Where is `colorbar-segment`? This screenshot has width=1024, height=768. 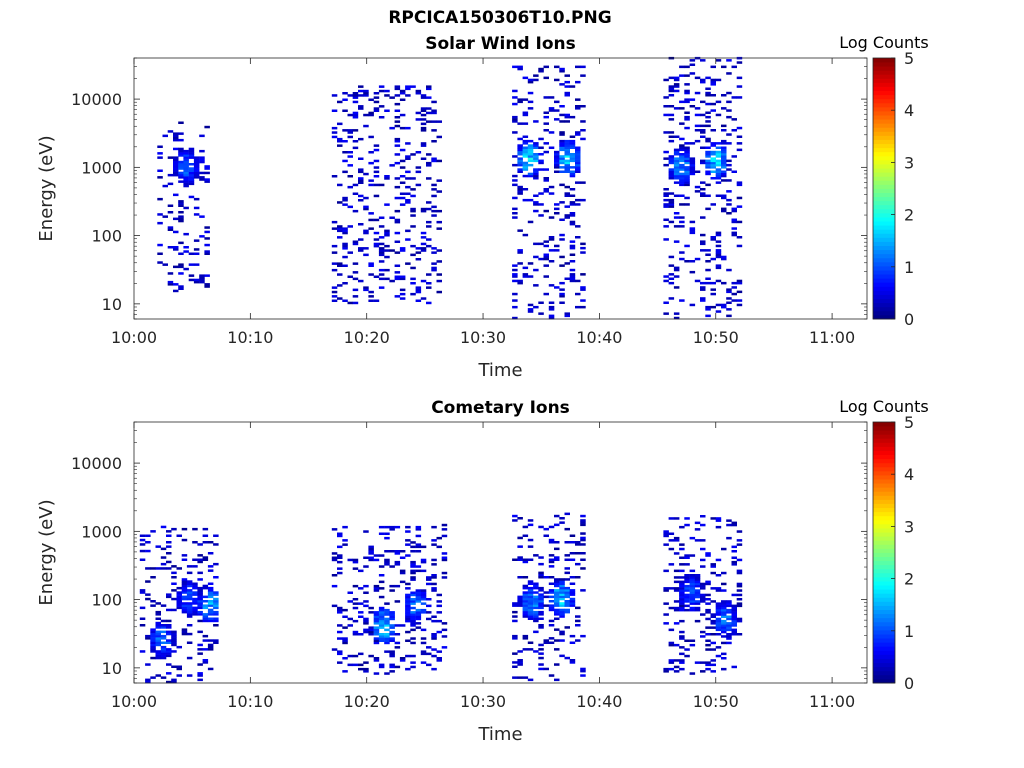 colorbar-segment is located at coordinates (884, 260).